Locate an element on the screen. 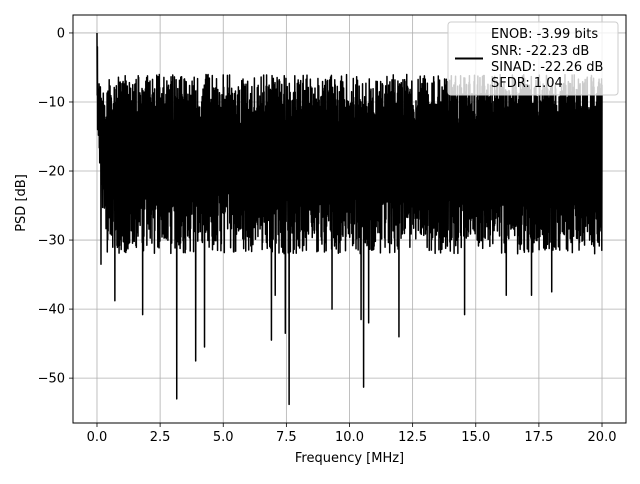 This screenshot has width=640, height=484. x-tick-label: 17.5 is located at coordinates (538, 437).